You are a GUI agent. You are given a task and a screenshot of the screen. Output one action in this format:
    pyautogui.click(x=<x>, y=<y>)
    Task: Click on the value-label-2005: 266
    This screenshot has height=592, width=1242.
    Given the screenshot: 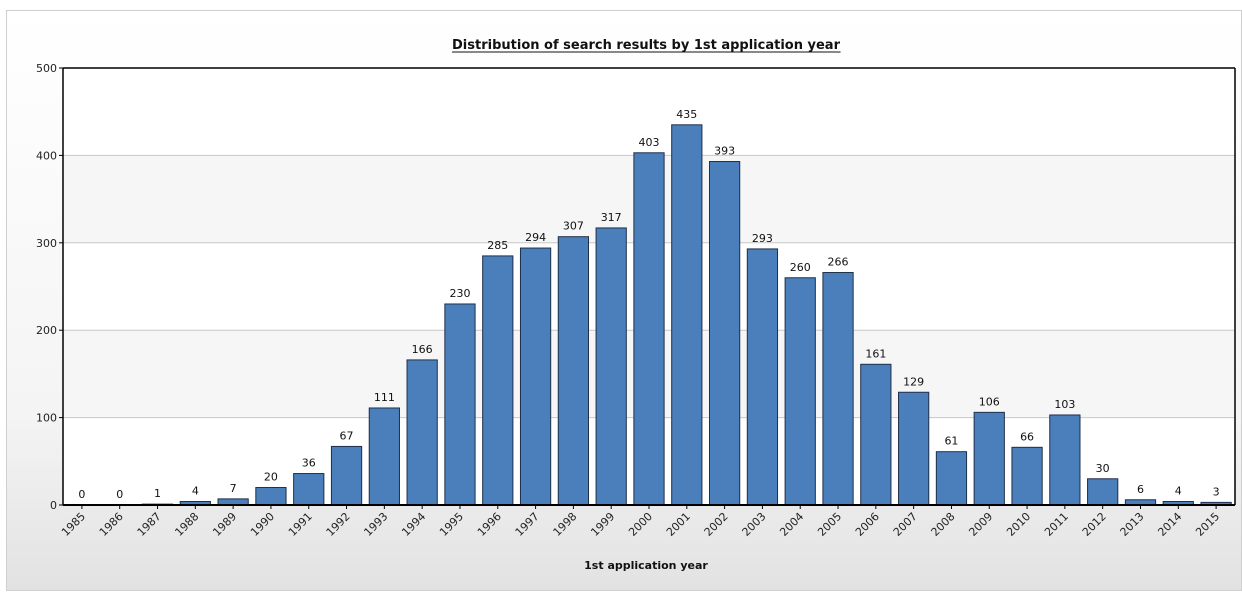 What is the action you would take?
    pyautogui.click(x=838, y=262)
    